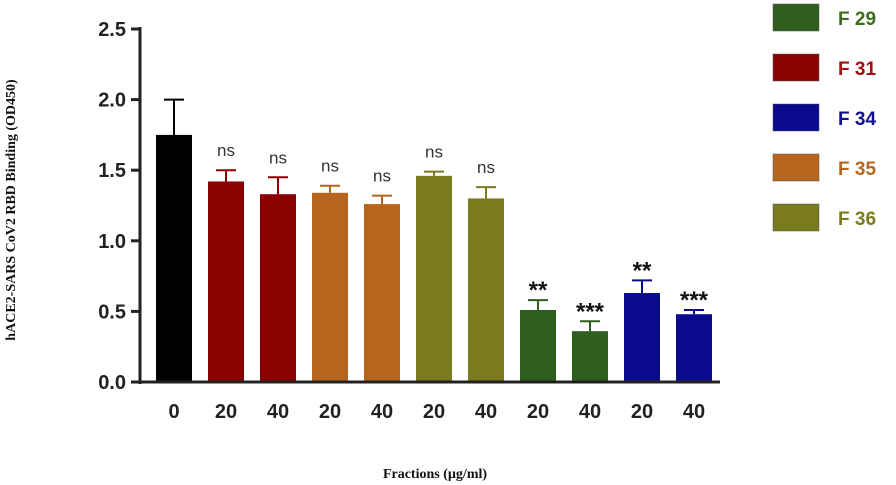  What do you see at coordinates (112, 101) in the screenshot?
I see `y-tick-label: 2.0` at bounding box center [112, 101].